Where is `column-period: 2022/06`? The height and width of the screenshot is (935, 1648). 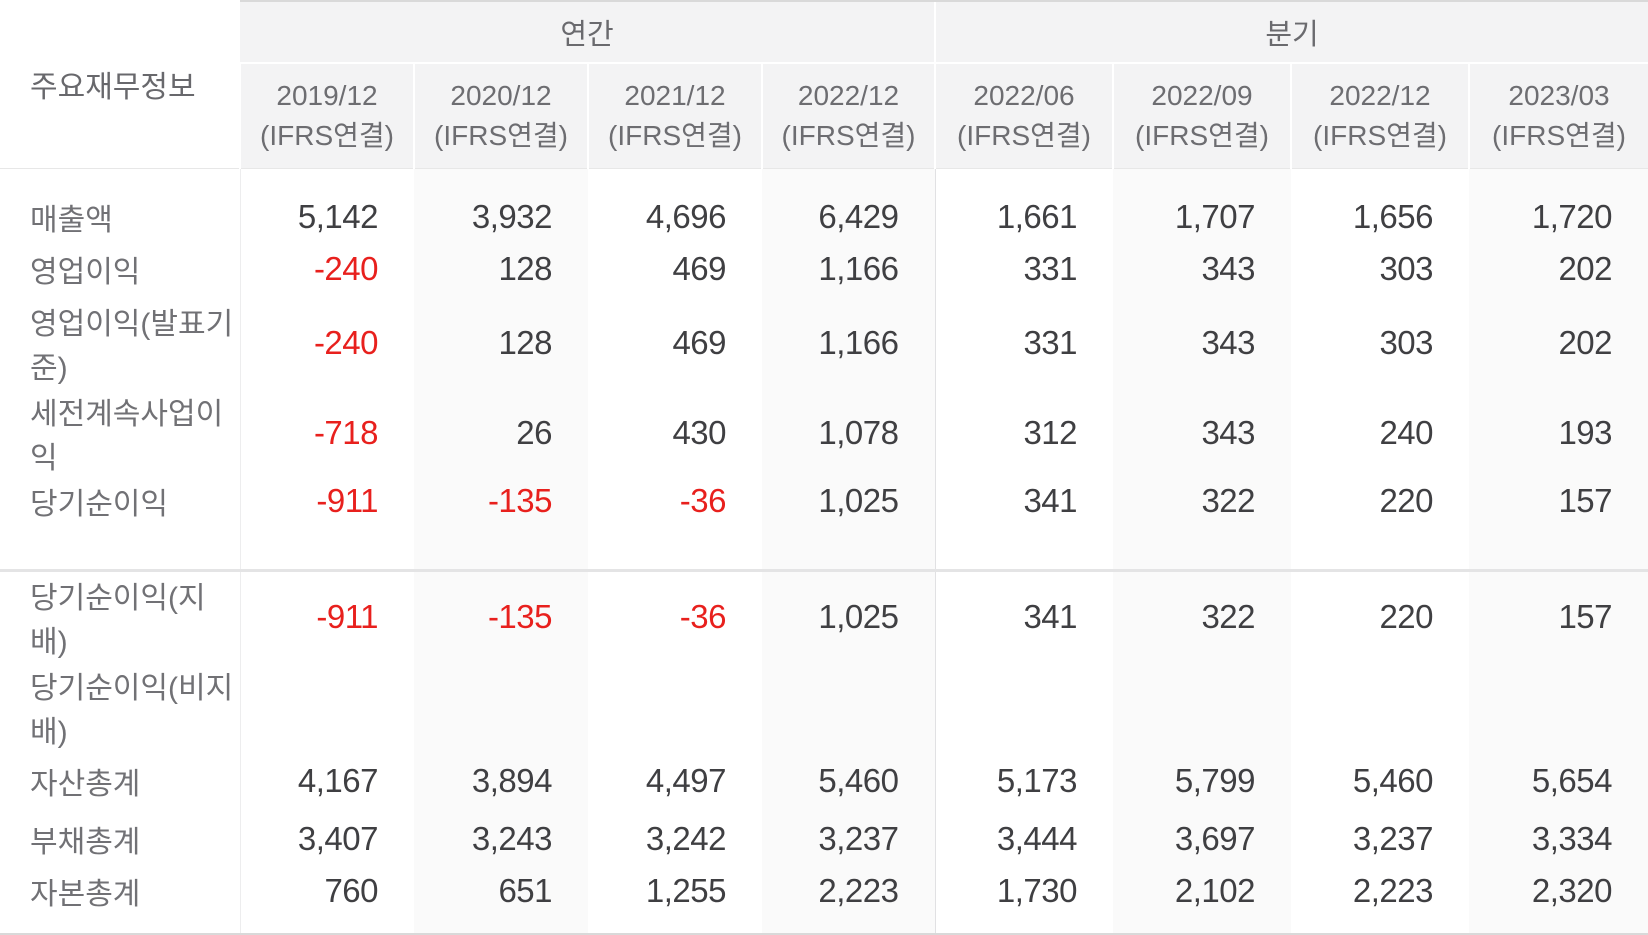
column-period: 2022/06 is located at coordinates (1024, 95).